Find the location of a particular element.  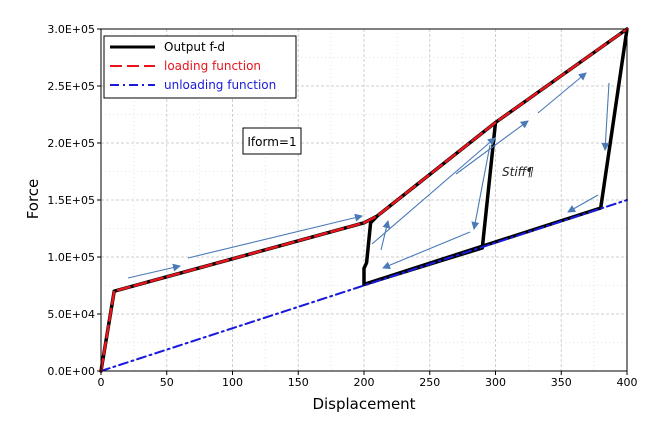

x-axis: 0 50 100 150 200 250 300 350 400 is located at coordinates (368, 380).